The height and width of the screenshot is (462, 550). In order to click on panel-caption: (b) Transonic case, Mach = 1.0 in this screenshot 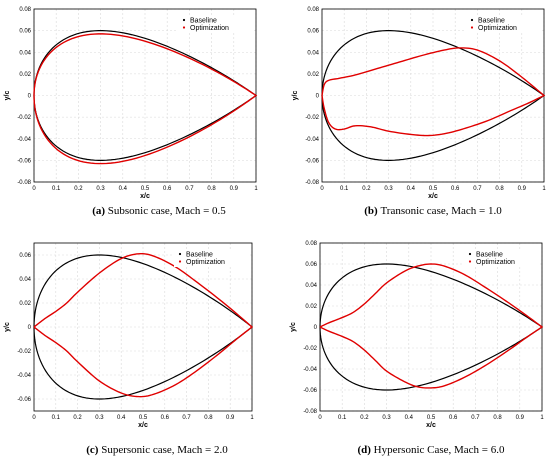, I will do `click(433, 211)`.